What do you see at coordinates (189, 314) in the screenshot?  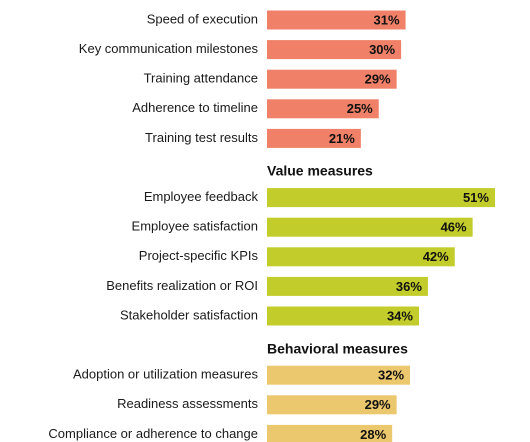 I see `category-label: Stakeholder satisfaction` at bounding box center [189, 314].